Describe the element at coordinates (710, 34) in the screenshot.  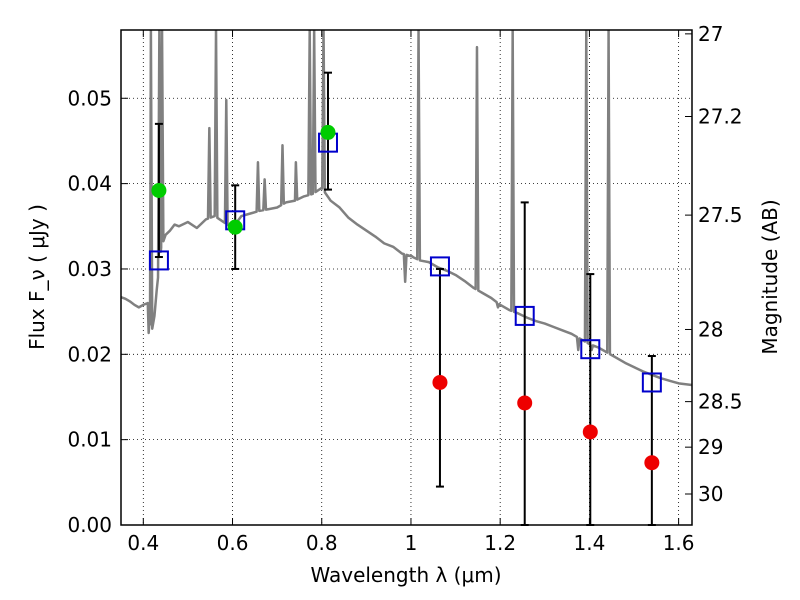
I see `y2-tick-label: 27` at that location.